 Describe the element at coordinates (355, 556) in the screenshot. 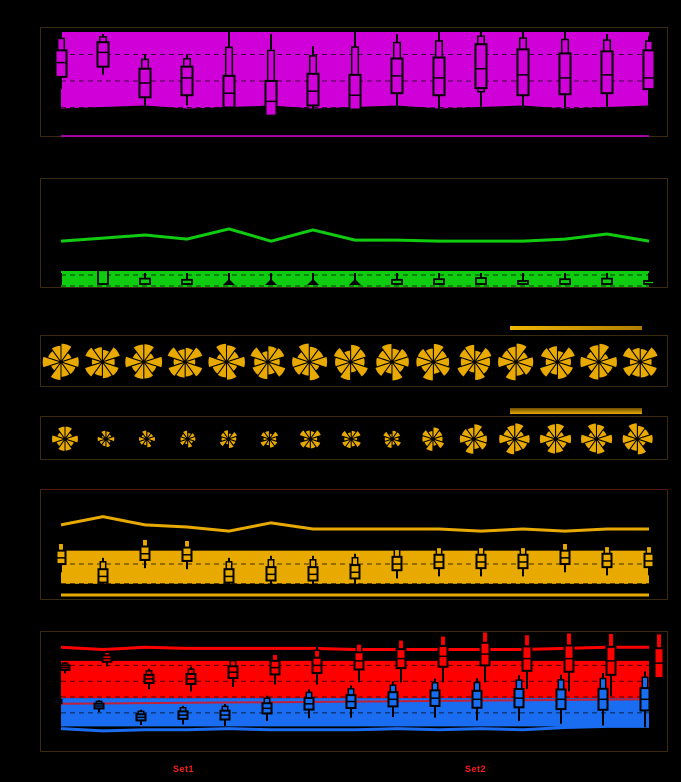

I see `gold-line-boxen-plot` at that location.